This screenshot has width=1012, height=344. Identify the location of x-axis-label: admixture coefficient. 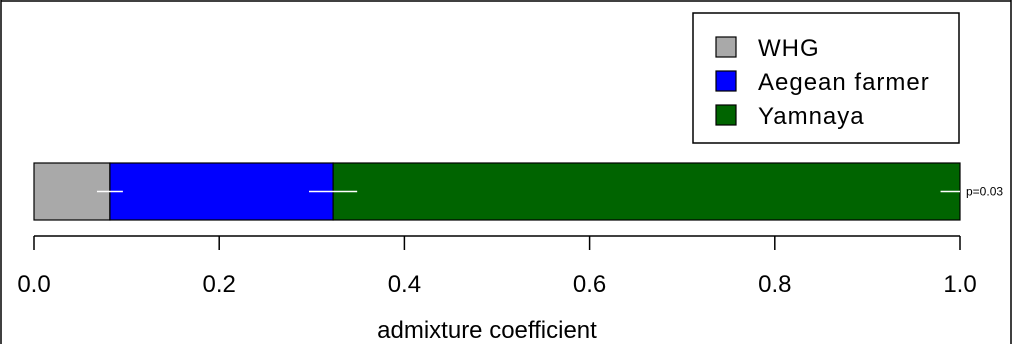
(487, 330).